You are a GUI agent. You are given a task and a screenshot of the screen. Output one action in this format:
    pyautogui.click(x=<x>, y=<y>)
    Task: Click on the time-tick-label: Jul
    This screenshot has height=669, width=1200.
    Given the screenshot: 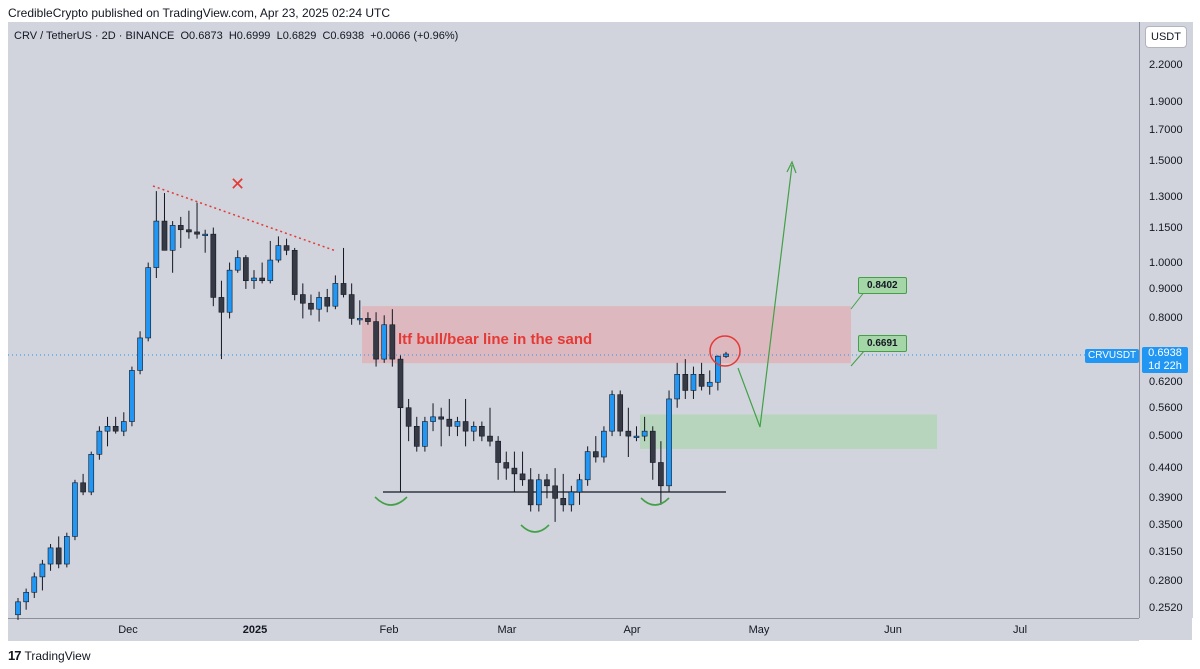 What is the action you would take?
    pyautogui.click(x=1020, y=630)
    